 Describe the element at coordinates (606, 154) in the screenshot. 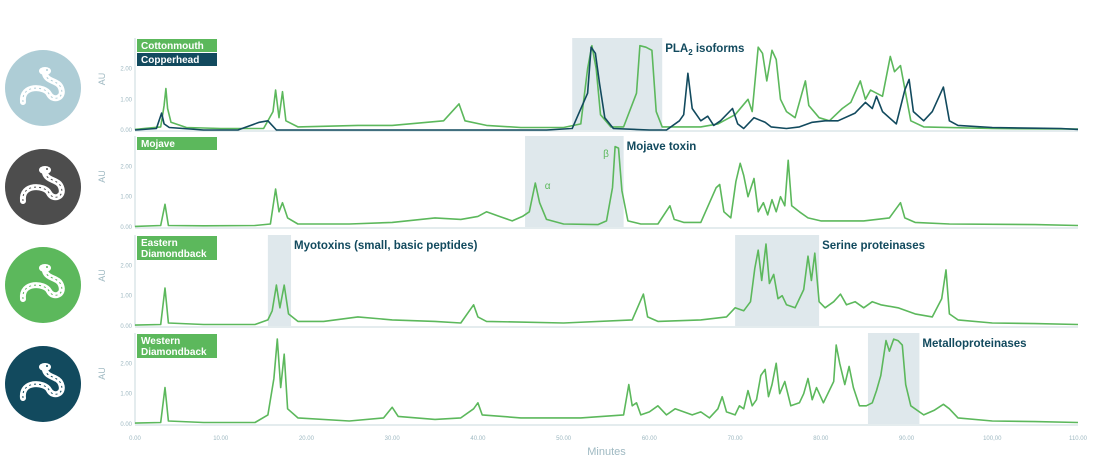

I see `peak-label-beta: β` at that location.